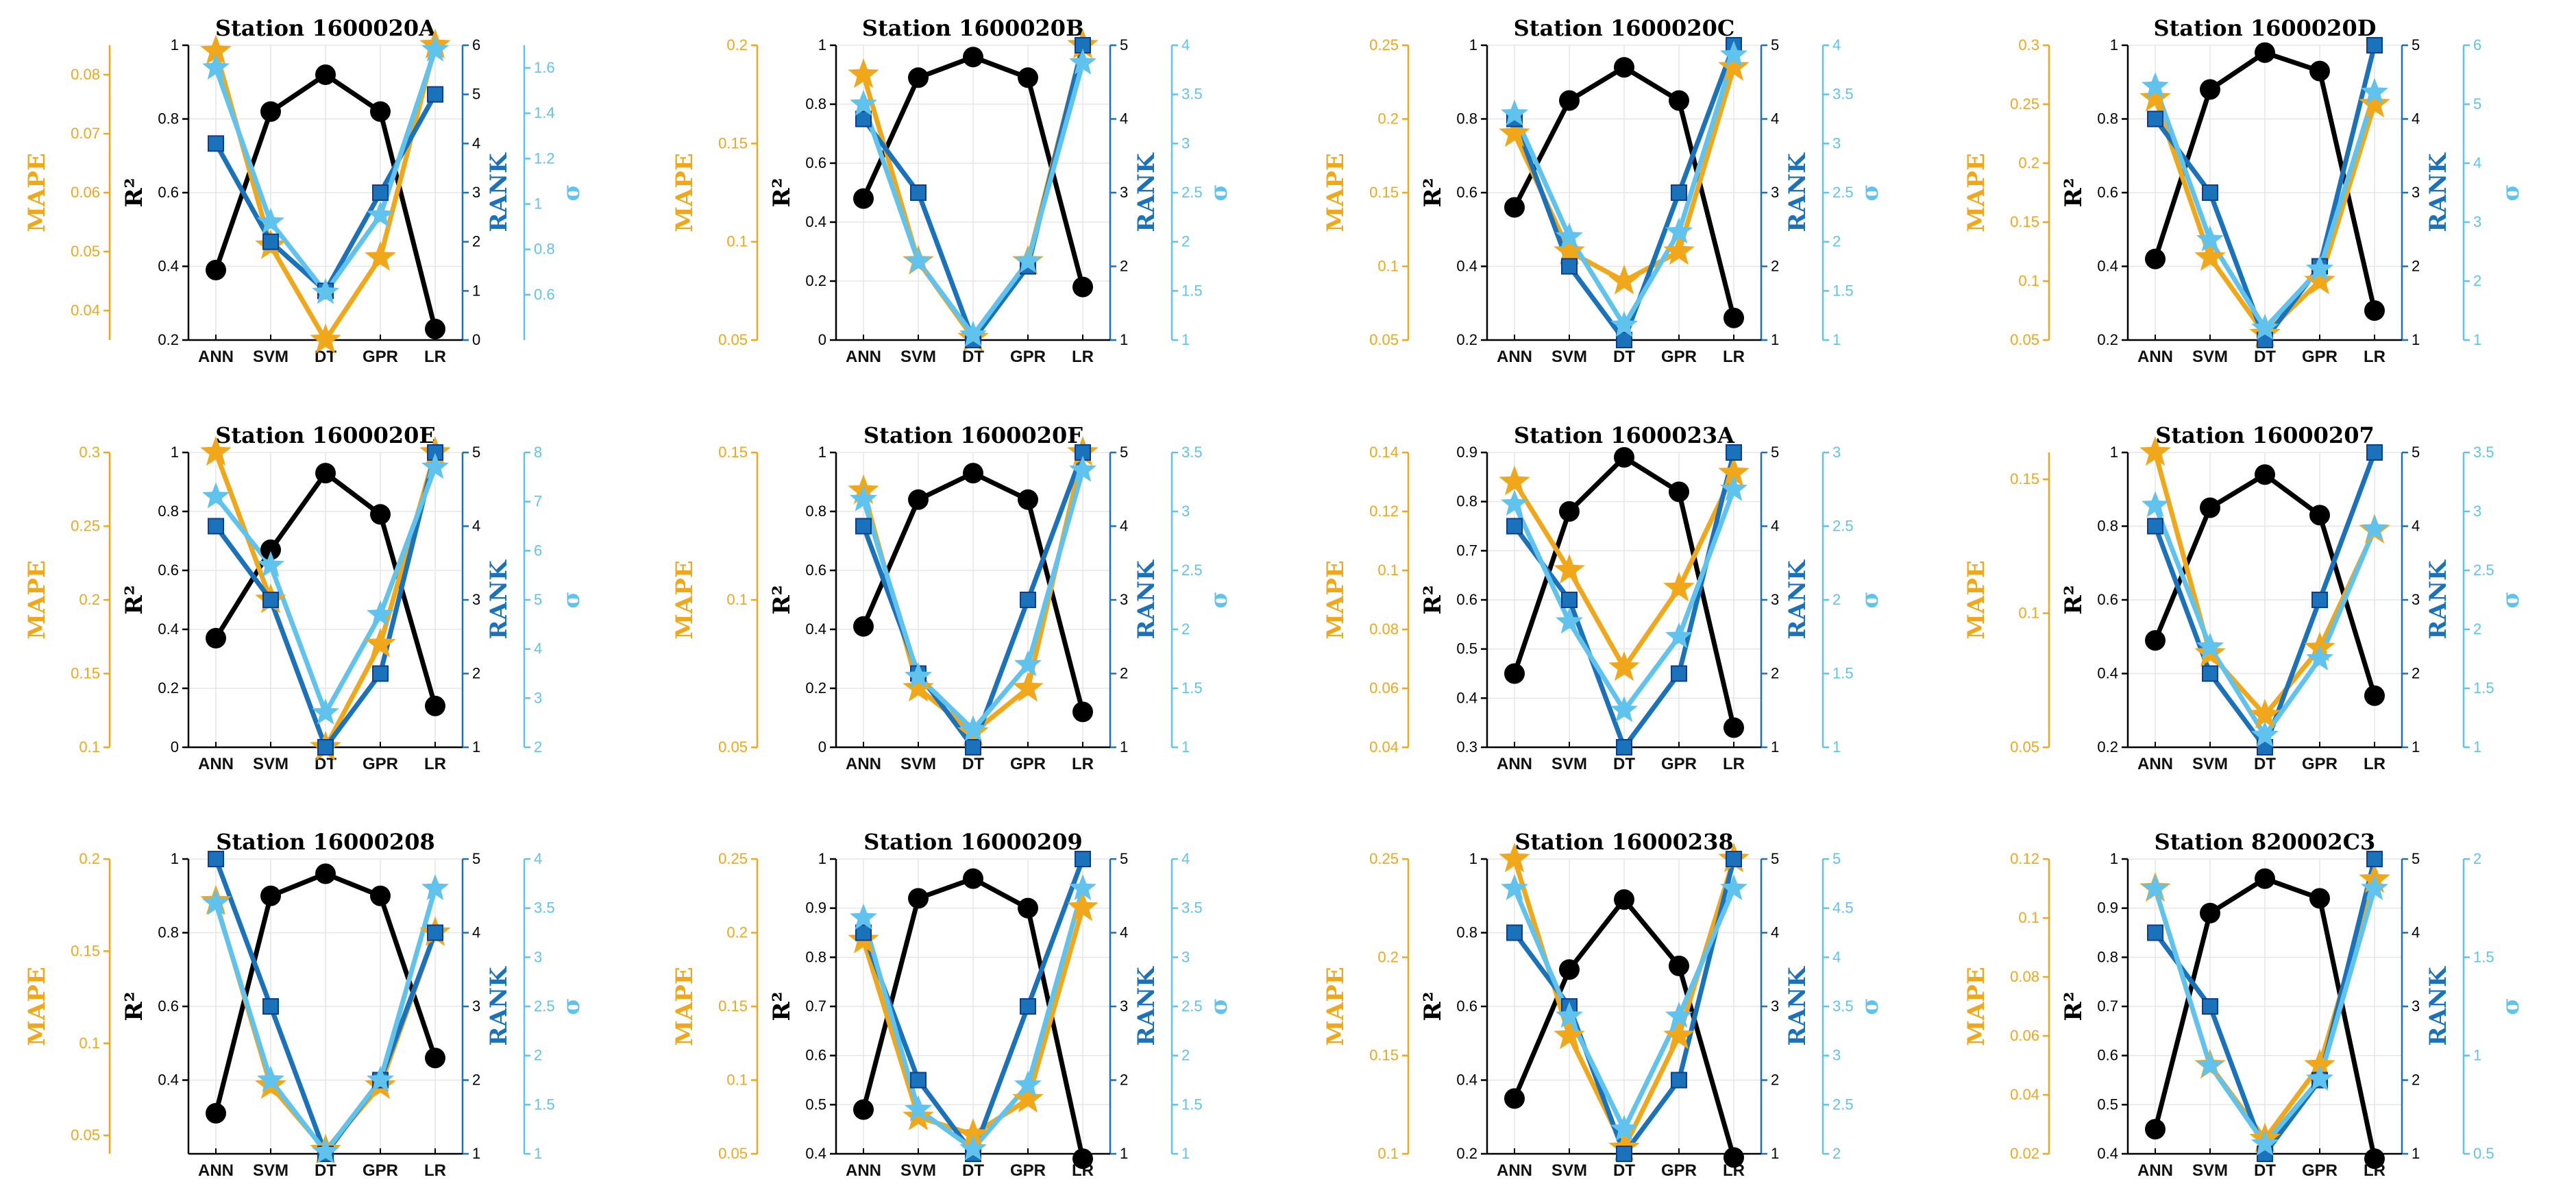 The image size is (2576, 1197). Describe the element at coordinates (737, 932) in the screenshot. I see `mape-tick-label: 0.2` at that location.